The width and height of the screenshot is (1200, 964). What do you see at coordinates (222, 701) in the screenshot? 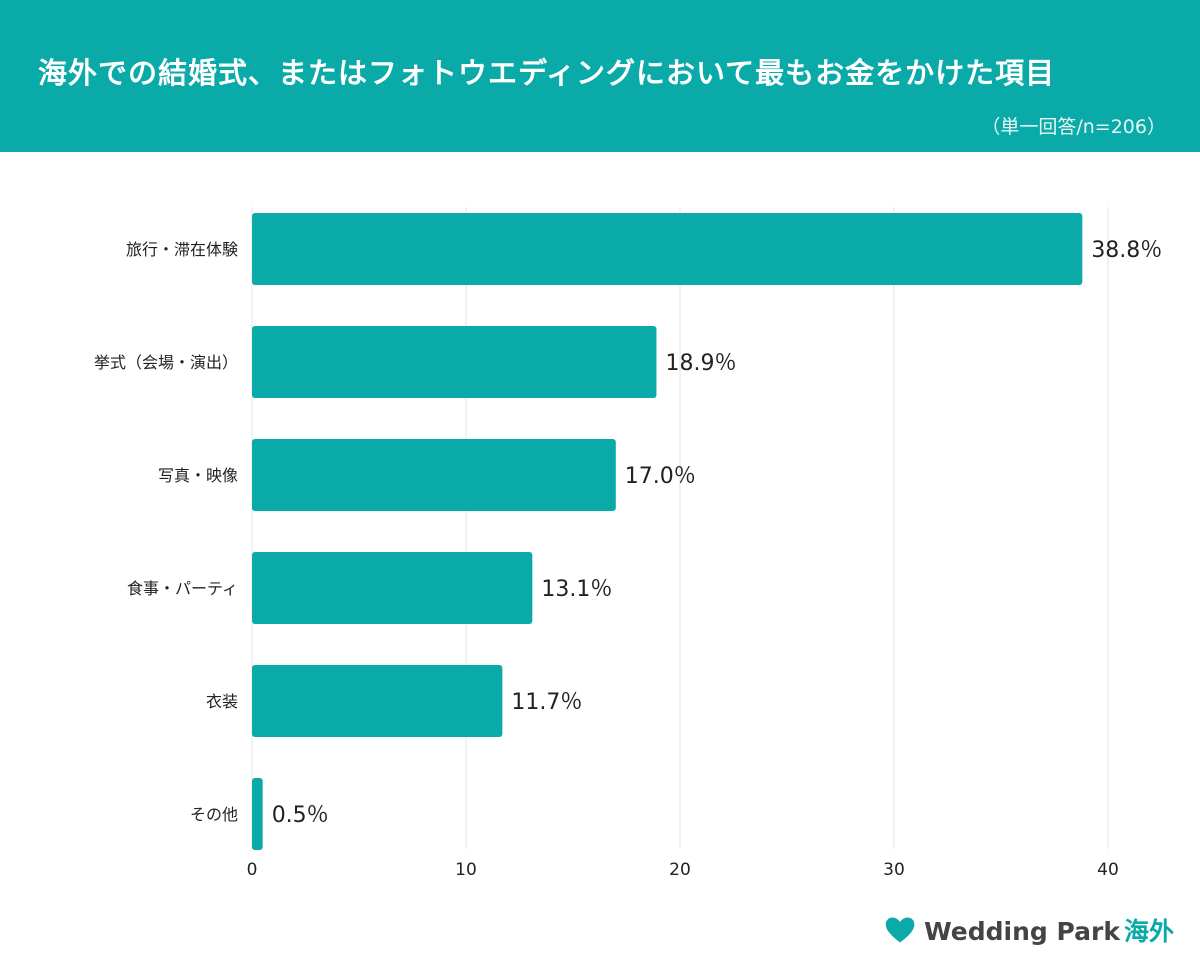
I see `category-label: 衣装` at bounding box center [222, 701].